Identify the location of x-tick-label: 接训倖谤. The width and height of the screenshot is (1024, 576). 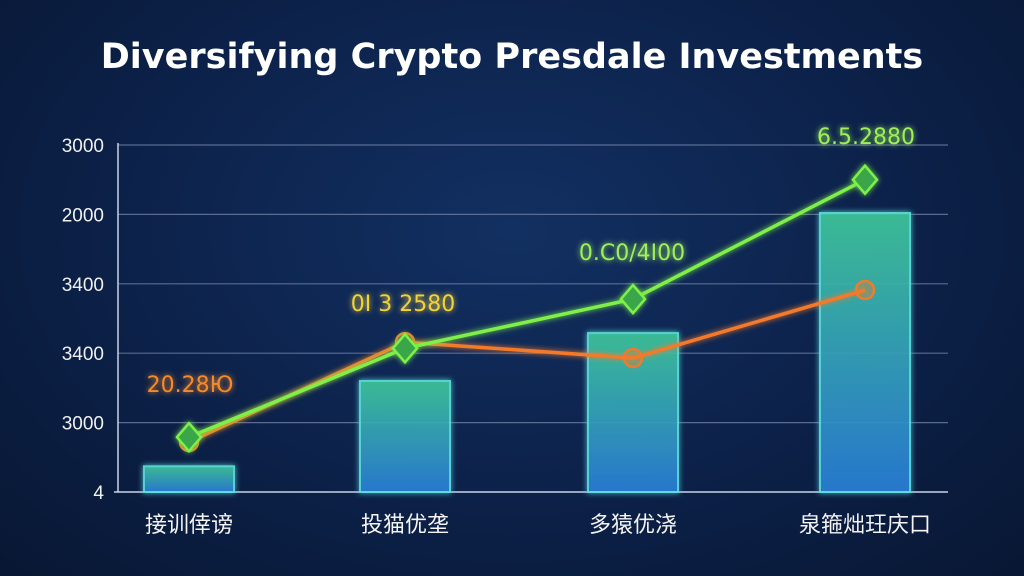
(189, 525).